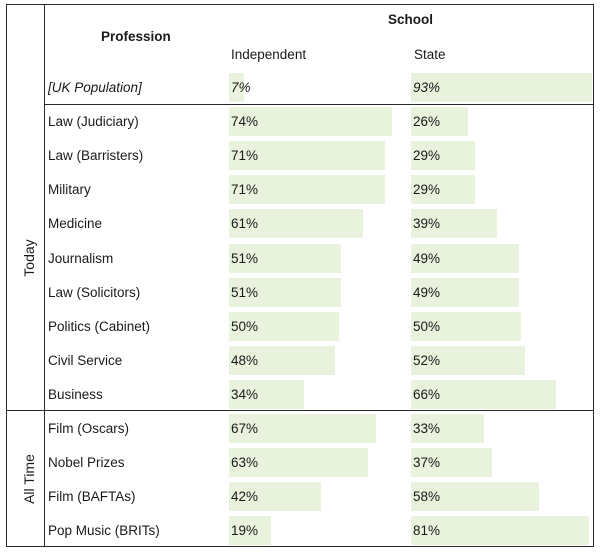 This screenshot has height=552, width=600. I want to click on profession-label: Law (Barristers), so click(96, 156).